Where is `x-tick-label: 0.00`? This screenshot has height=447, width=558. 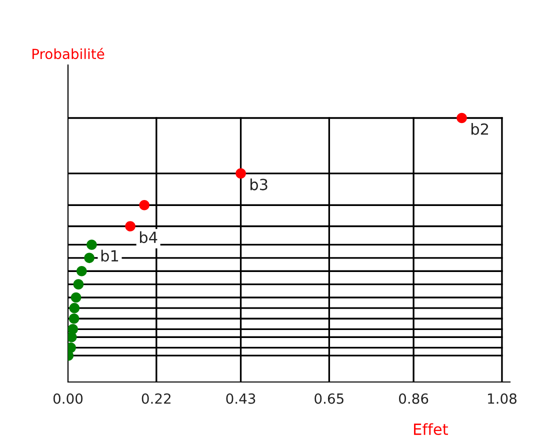
x-tick-label: 0.00 is located at coordinates (68, 398).